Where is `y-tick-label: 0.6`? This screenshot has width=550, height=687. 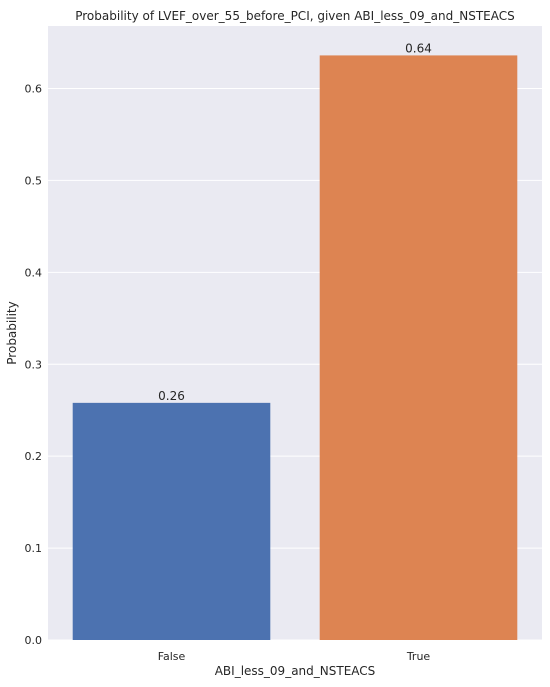 y-tick-label: 0.6 is located at coordinates (34, 89).